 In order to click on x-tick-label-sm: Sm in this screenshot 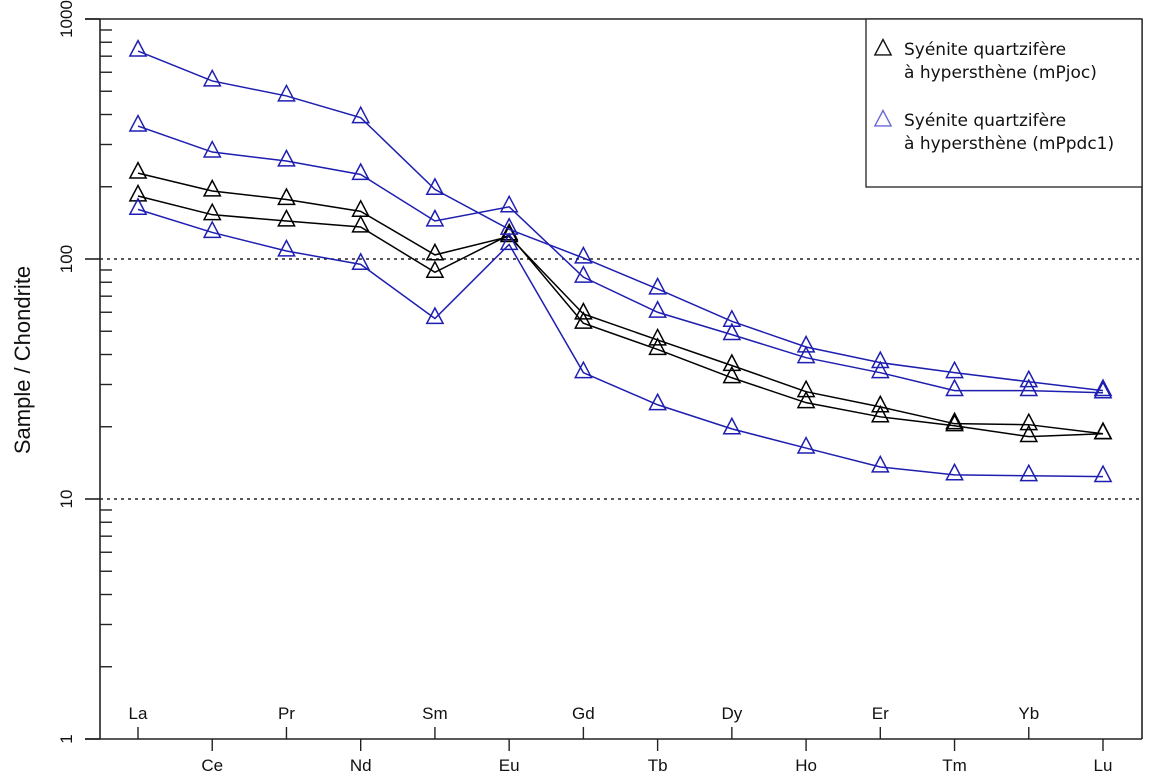, I will do `click(435, 713)`.